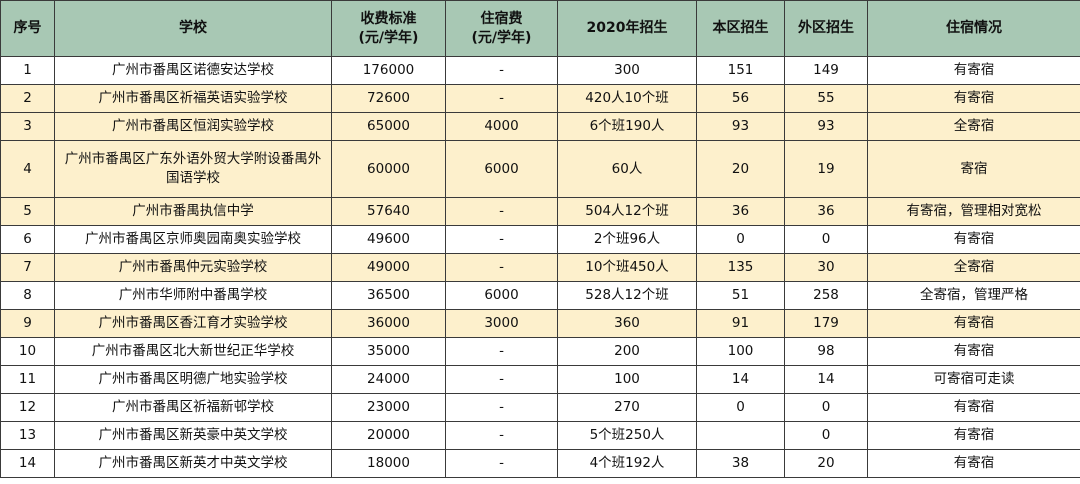 The width and height of the screenshot is (1080, 484). Describe the element at coordinates (388, 267) in the screenshot. I see `cell-fee: 49000` at that location.